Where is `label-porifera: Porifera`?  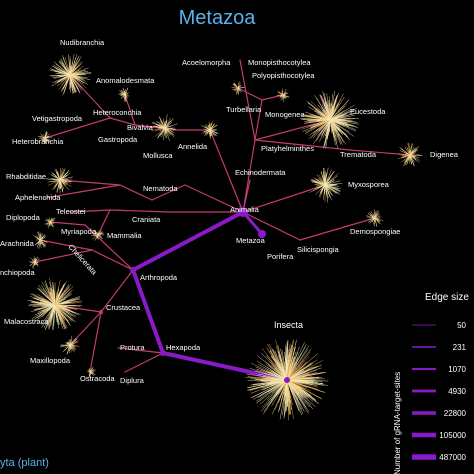
label-porifera: Porifera is located at coordinates (280, 256).